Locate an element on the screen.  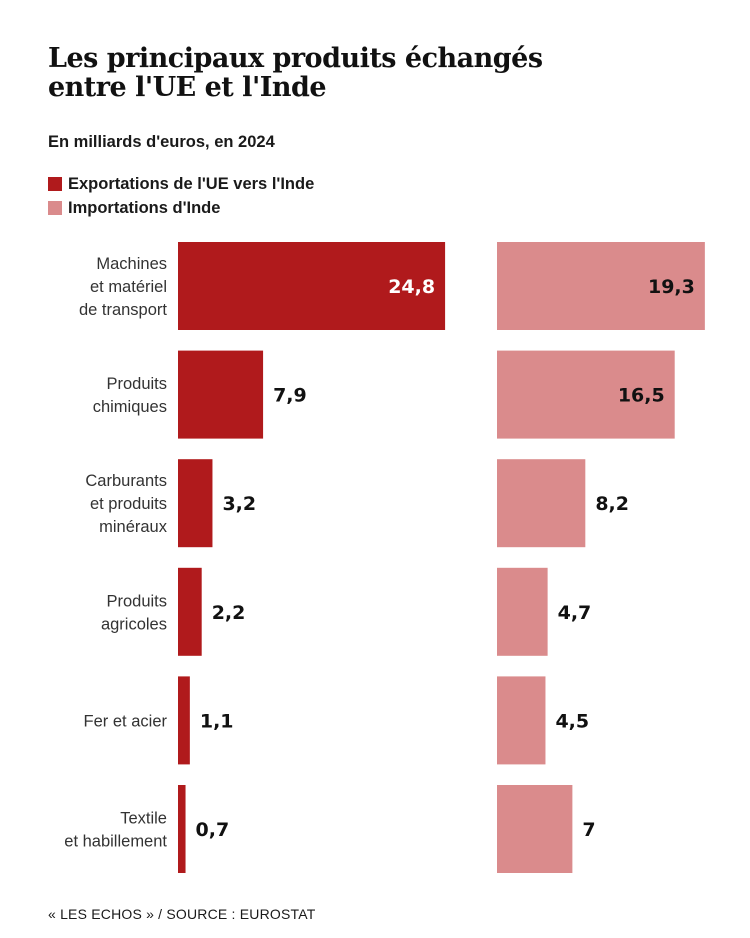
category-label: Produits agricoles is located at coordinates (134, 612).